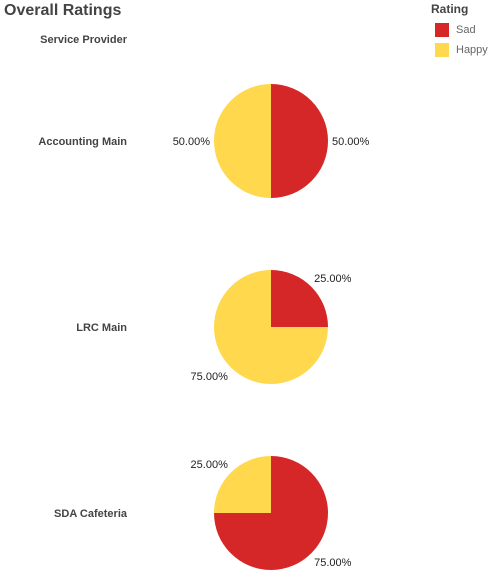 This screenshot has width=491, height=577. Describe the element at coordinates (101, 328) in the screenshot. I see `row-label-lrc-main: LRC Main` at that location.